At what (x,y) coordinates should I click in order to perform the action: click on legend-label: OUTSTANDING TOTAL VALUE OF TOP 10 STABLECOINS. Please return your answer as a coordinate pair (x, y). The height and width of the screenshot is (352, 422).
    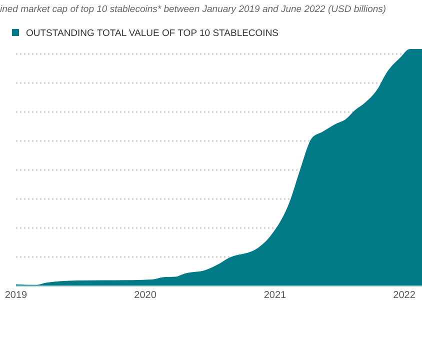
    Looking at the image, I should click on (152, 33).